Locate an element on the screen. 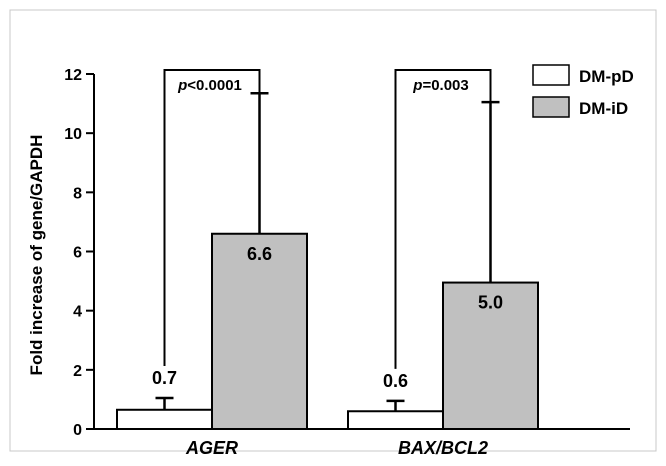 This screenshot has width=666, height=466. bar-dm-pd-ager is located at coordinates (164, 419).